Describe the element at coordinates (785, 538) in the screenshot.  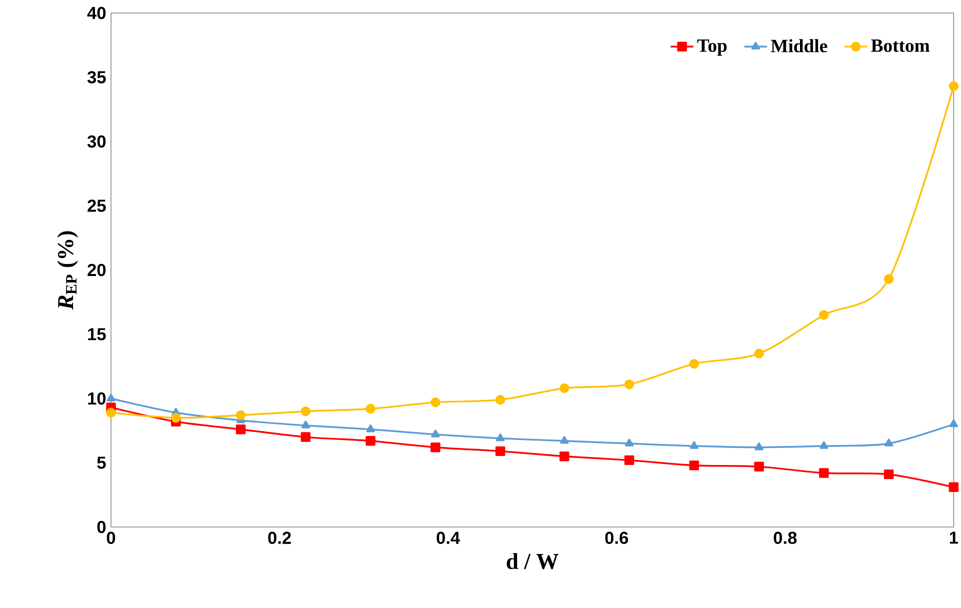
I see `x-tick-label: 0.8` at that location.